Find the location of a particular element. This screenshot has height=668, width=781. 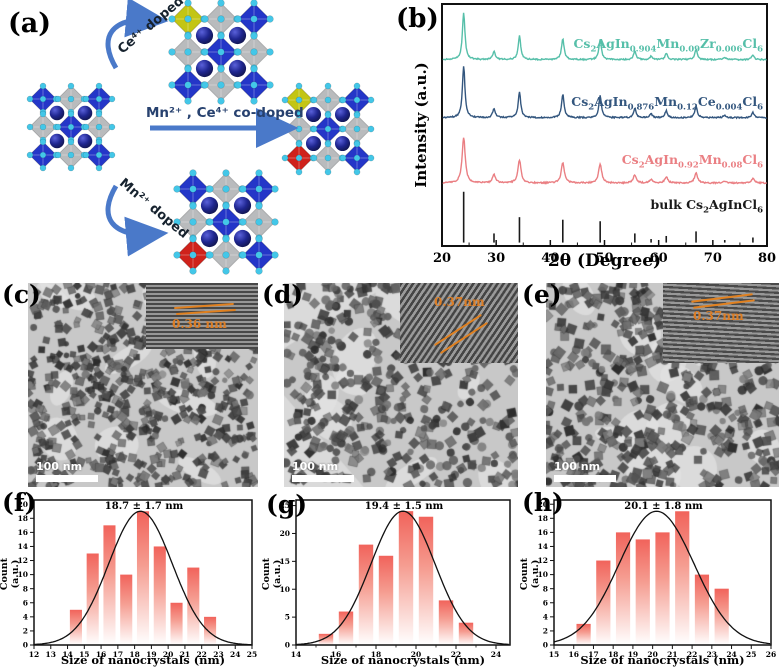

gaussian-fit-curve is located at coordinates (662, 577).